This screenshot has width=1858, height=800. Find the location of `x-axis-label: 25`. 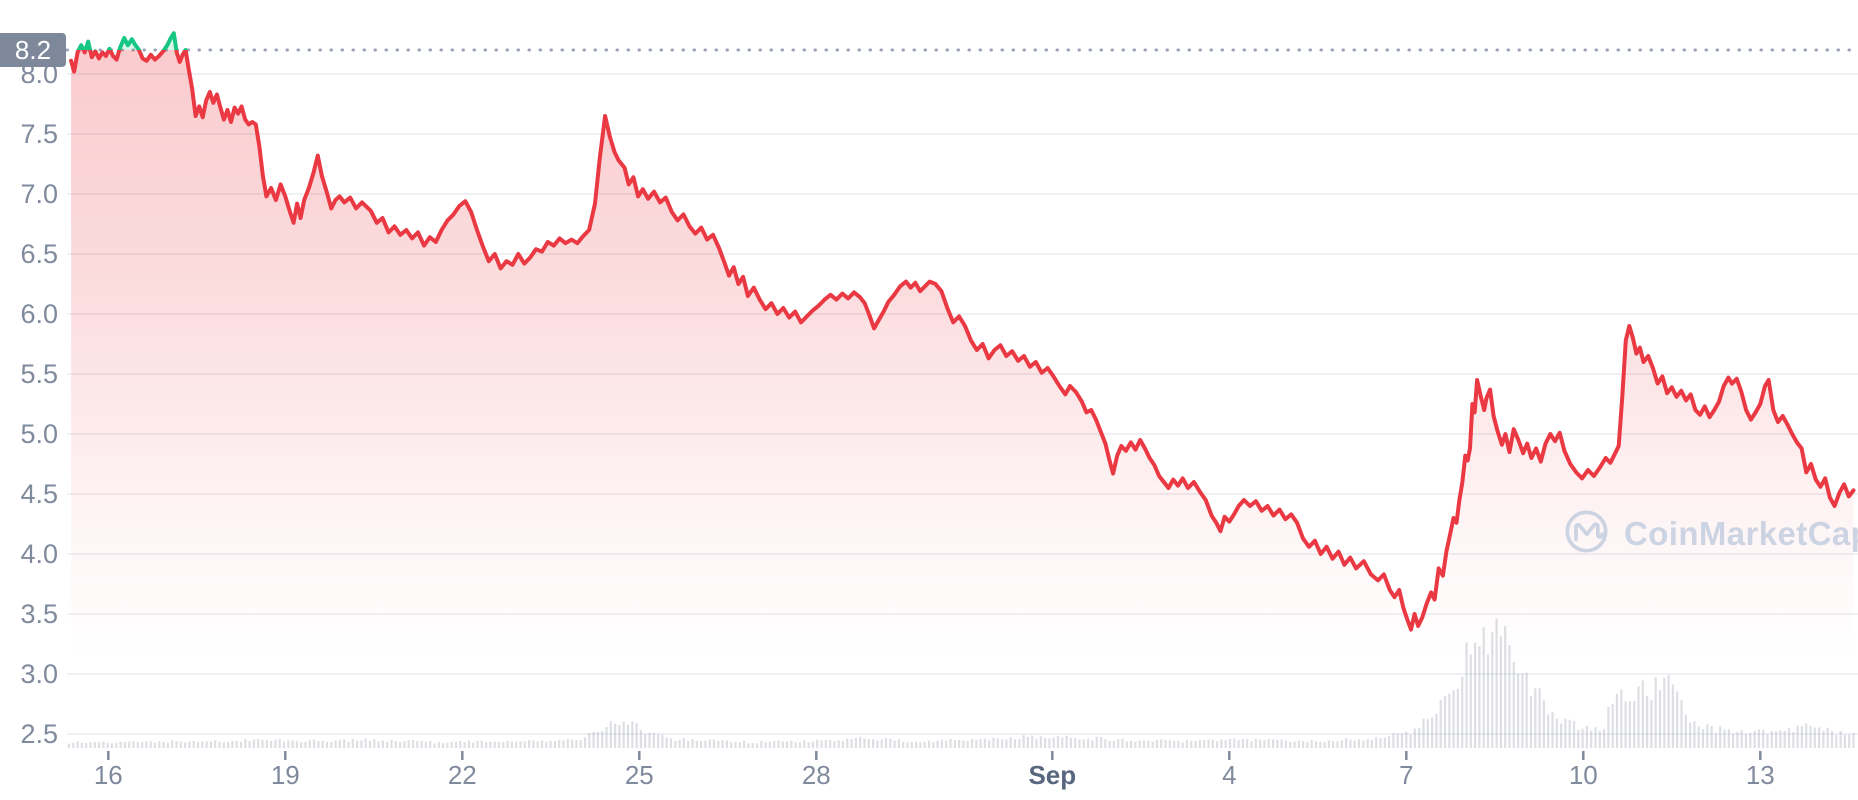

x-axis-label: 25 is located at coordinates (639, 775).